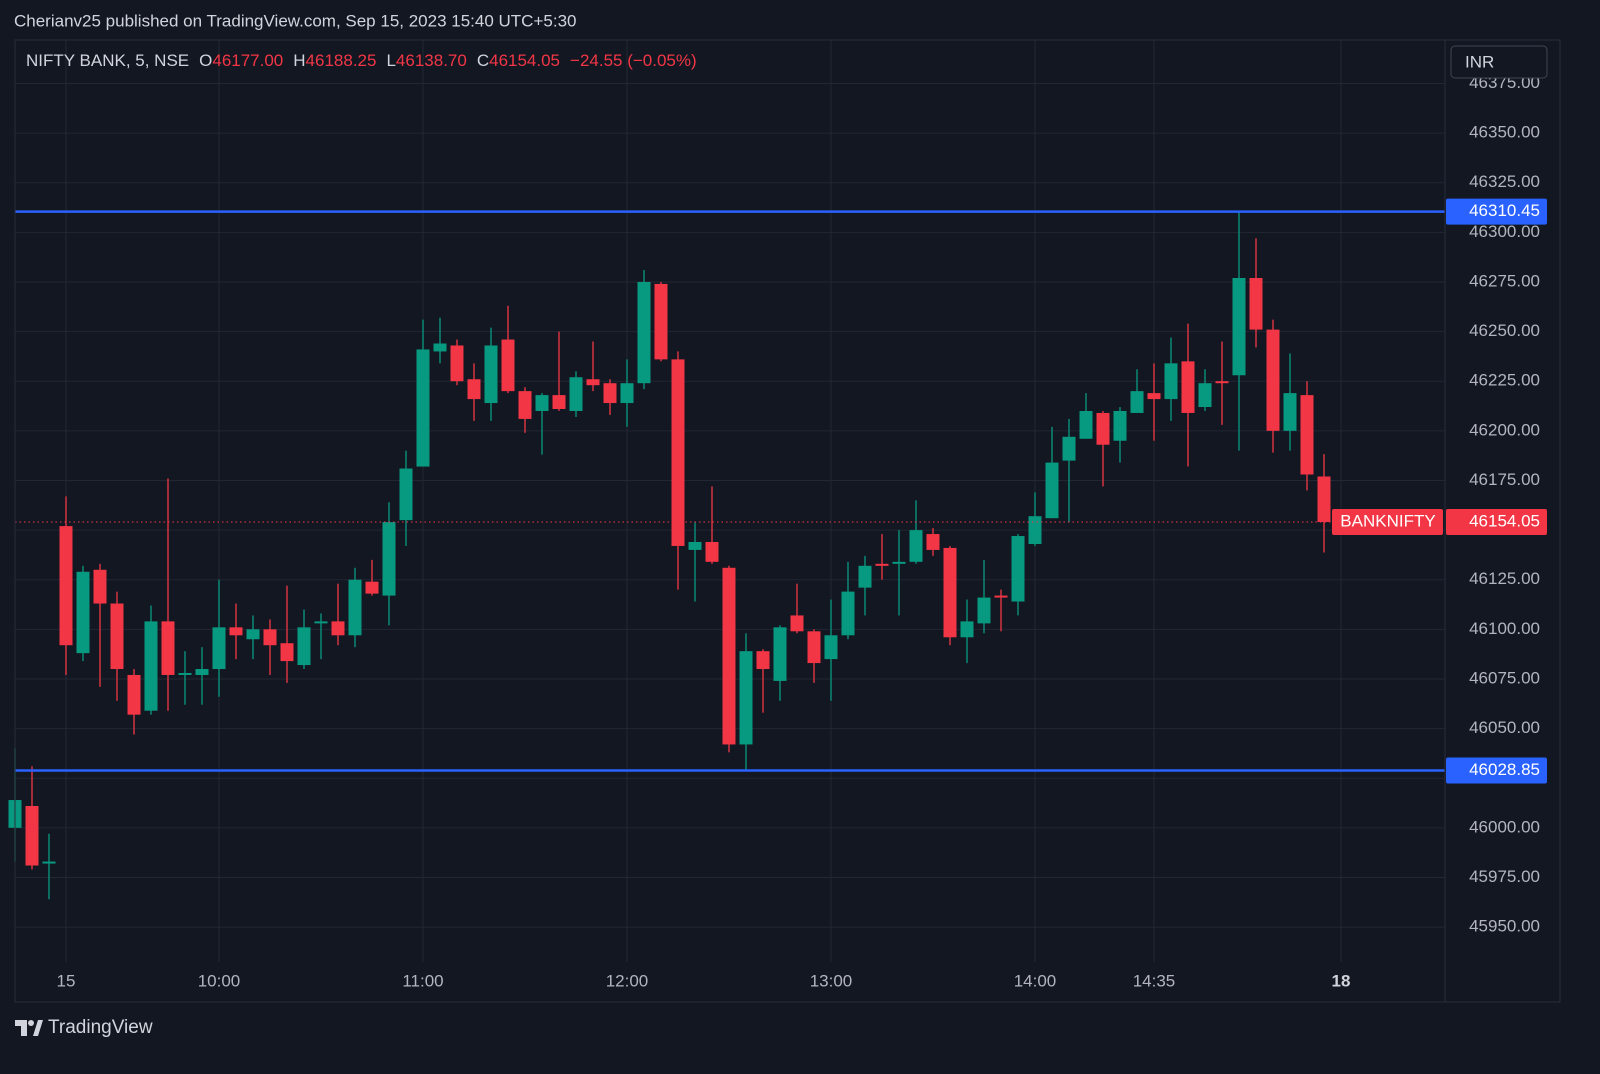  I want to click on legend-change: −24.55 (−0.05%), so click(633, 60).